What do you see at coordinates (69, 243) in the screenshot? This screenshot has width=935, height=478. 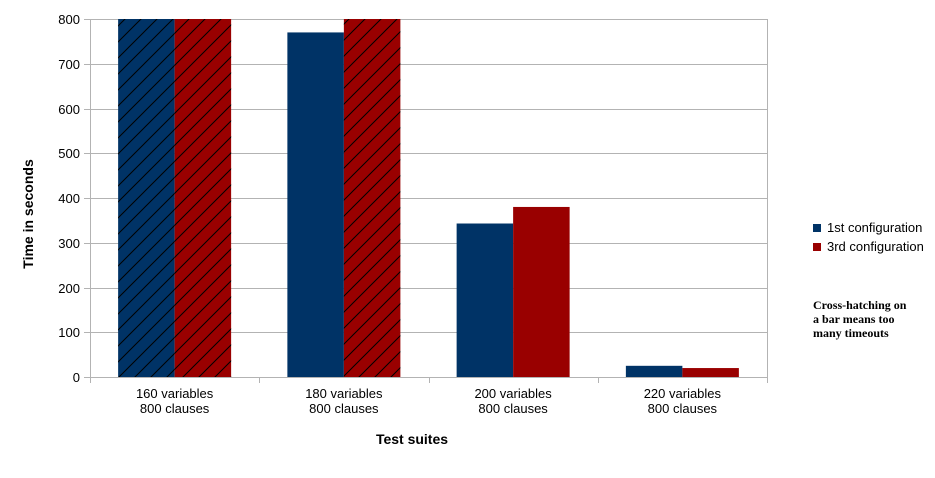 I see `y-tick-label: 300` at bounding box center [69, 243].